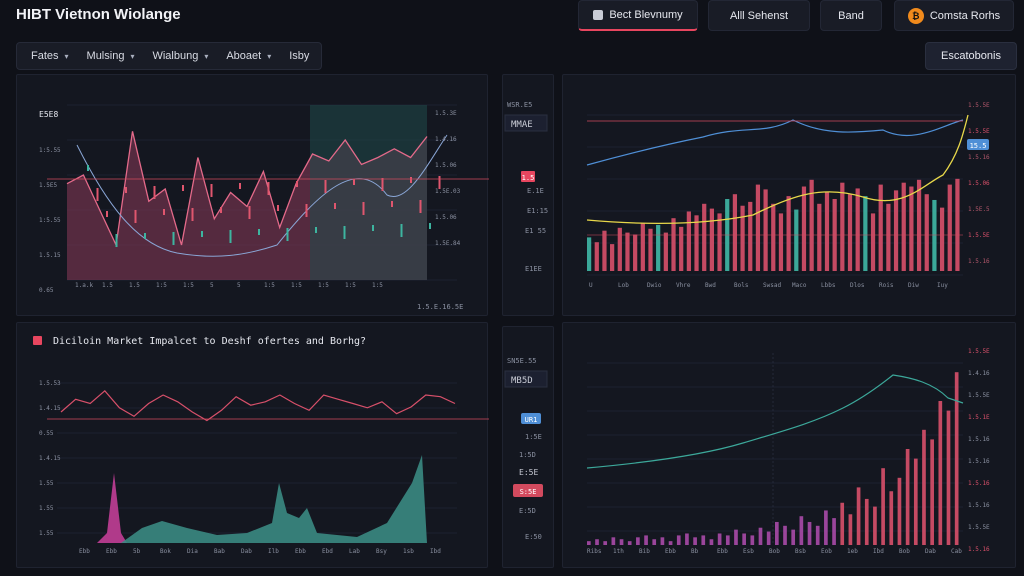 This screenshot has height=576, width=1024. What do you see at coordinates (913, 285) in the screenshot?
I see `x-axis-label: Diw` at bounding box center [913, 285].